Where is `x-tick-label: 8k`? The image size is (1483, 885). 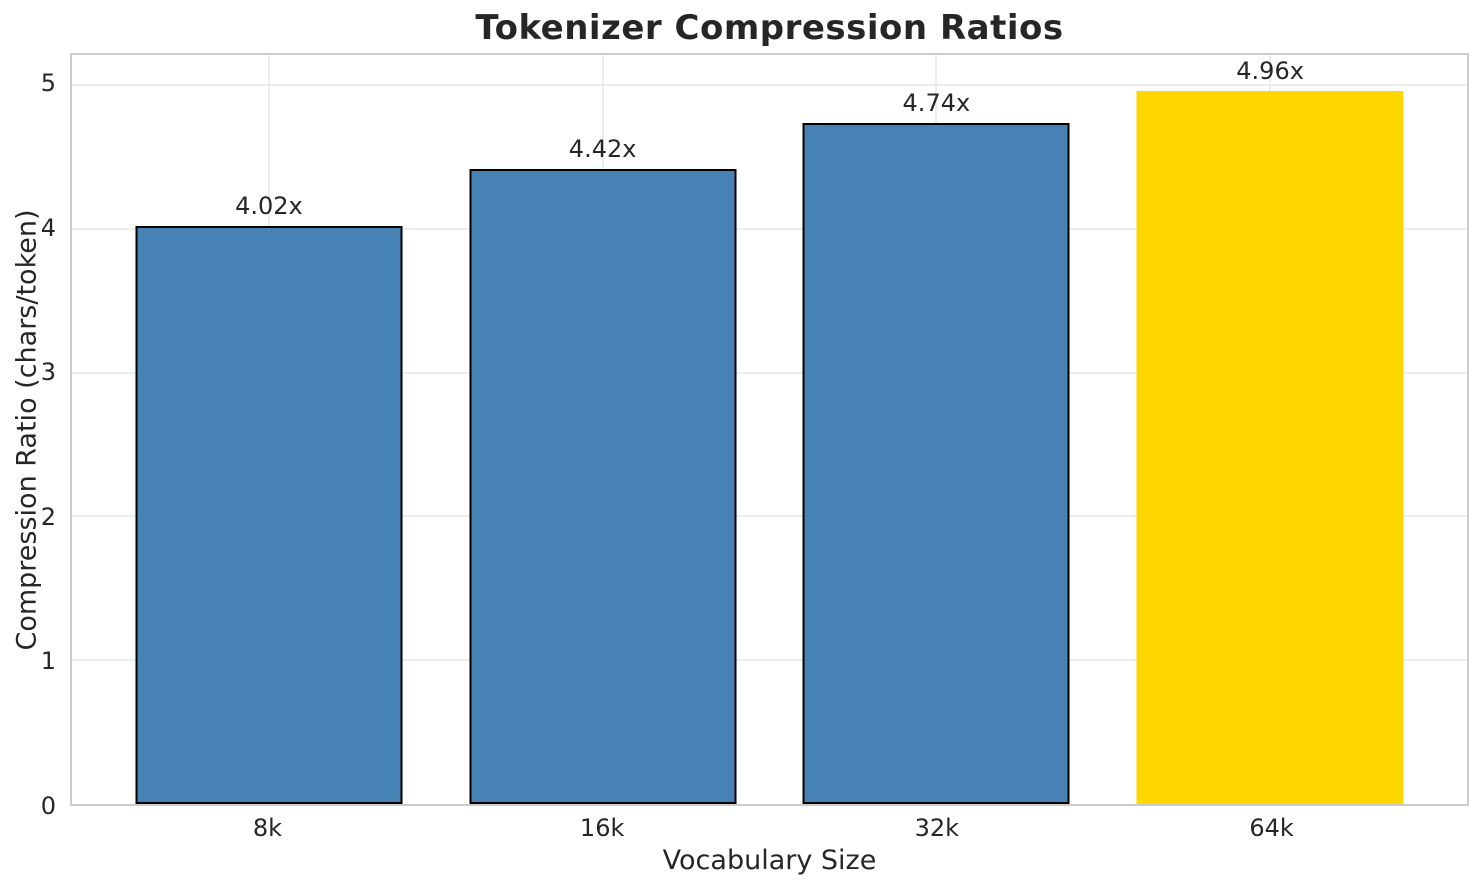
x-tick-label: 8k is located at coordinates (267, 828).